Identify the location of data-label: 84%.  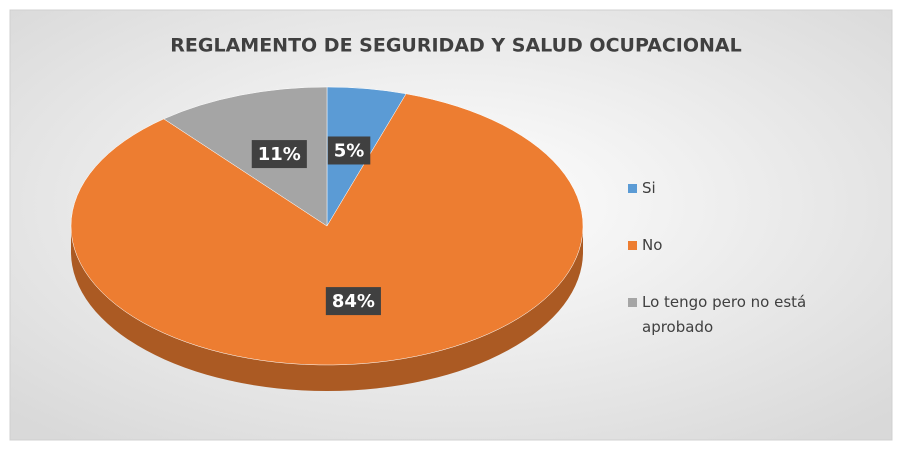
(353, 301).